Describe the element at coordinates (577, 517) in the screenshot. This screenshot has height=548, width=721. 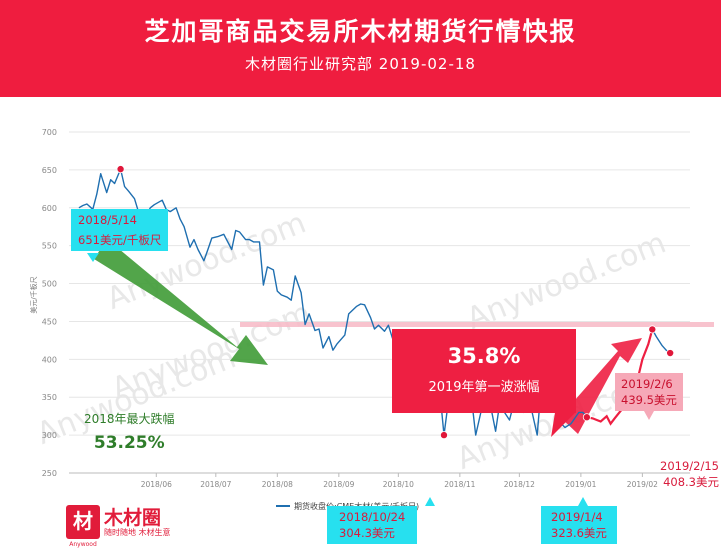
I see `jan-date: 2019/1/4` at that location.